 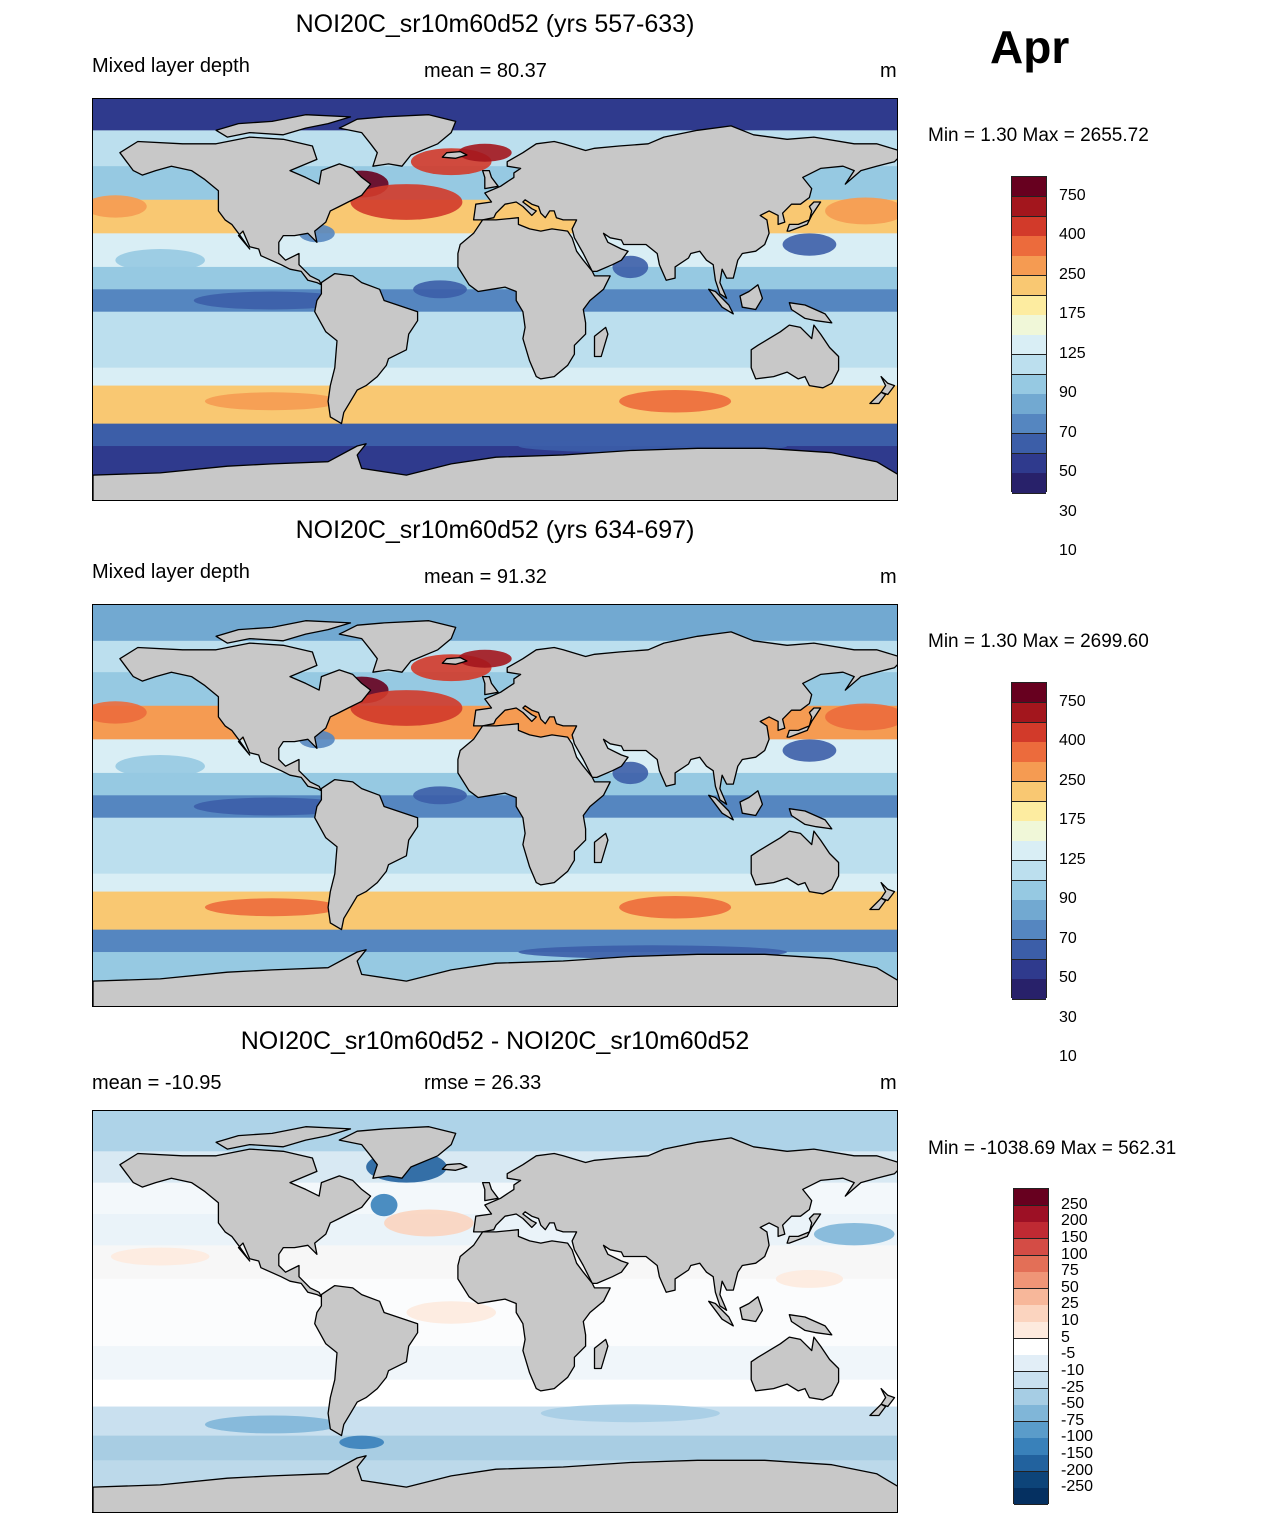 What do you see at coordinates (1070, 1304) in the screenshot?
I see `colorbar-label: 25` at bounding box center [1070, 1304].